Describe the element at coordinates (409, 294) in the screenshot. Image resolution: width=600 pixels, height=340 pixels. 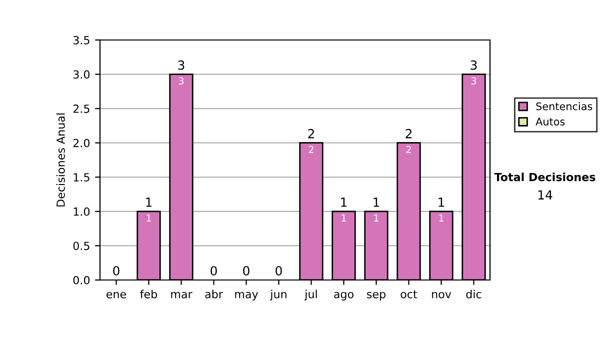
I see `x-tick-label: oct` at that location.